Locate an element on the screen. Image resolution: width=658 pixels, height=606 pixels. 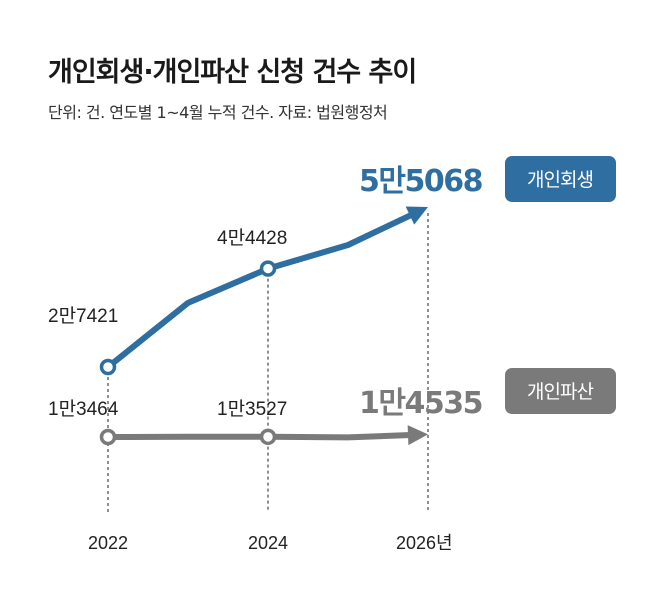
series-arrowhead-bankrupt is located at coordinates (417, 435).